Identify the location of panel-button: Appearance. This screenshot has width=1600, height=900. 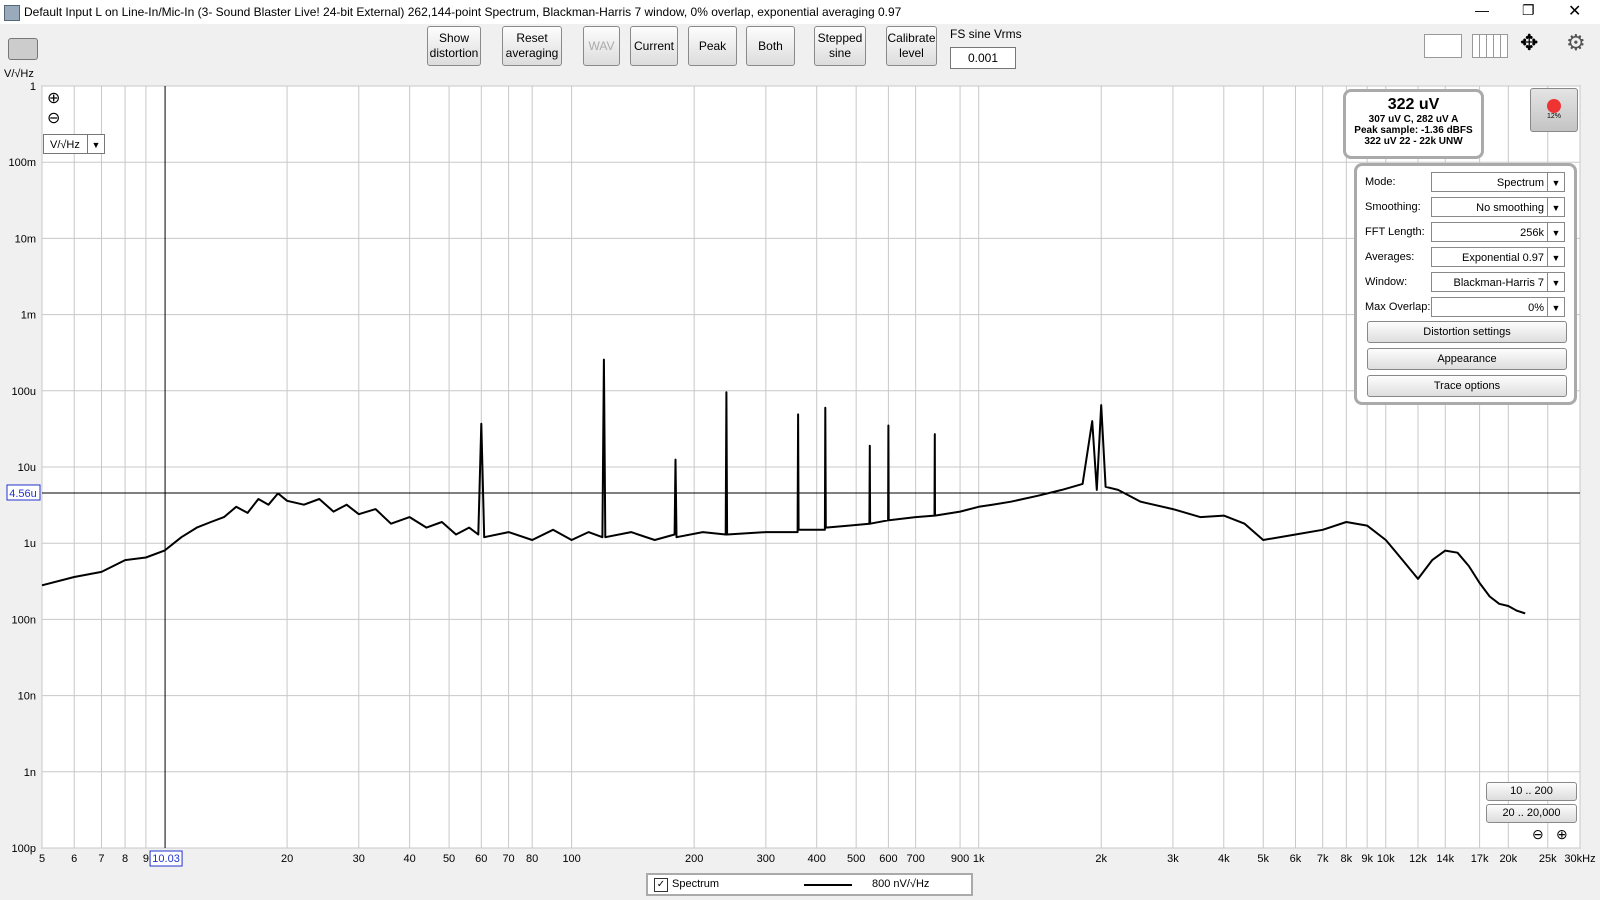
(1467, 359).